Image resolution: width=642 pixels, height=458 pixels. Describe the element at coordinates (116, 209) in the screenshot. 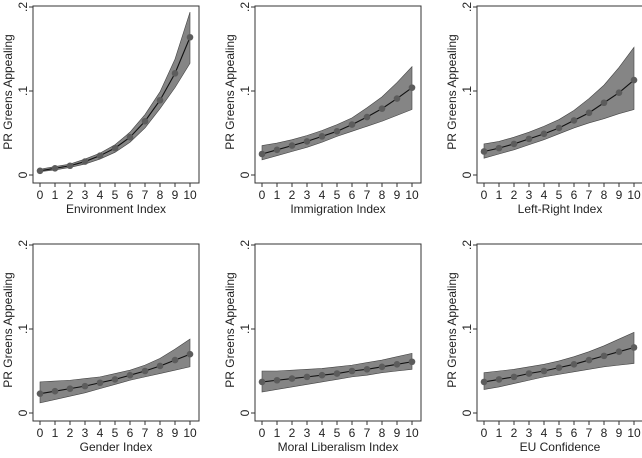

I see `x-axis-label: Environment Index` at that location.